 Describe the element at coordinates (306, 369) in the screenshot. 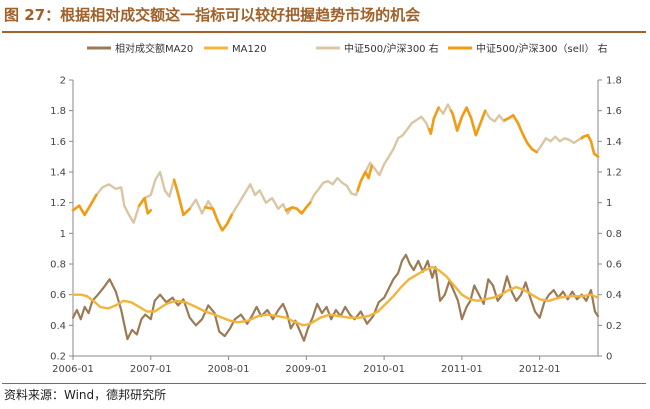

I see `x-tick-label: 2009-01` at that location.